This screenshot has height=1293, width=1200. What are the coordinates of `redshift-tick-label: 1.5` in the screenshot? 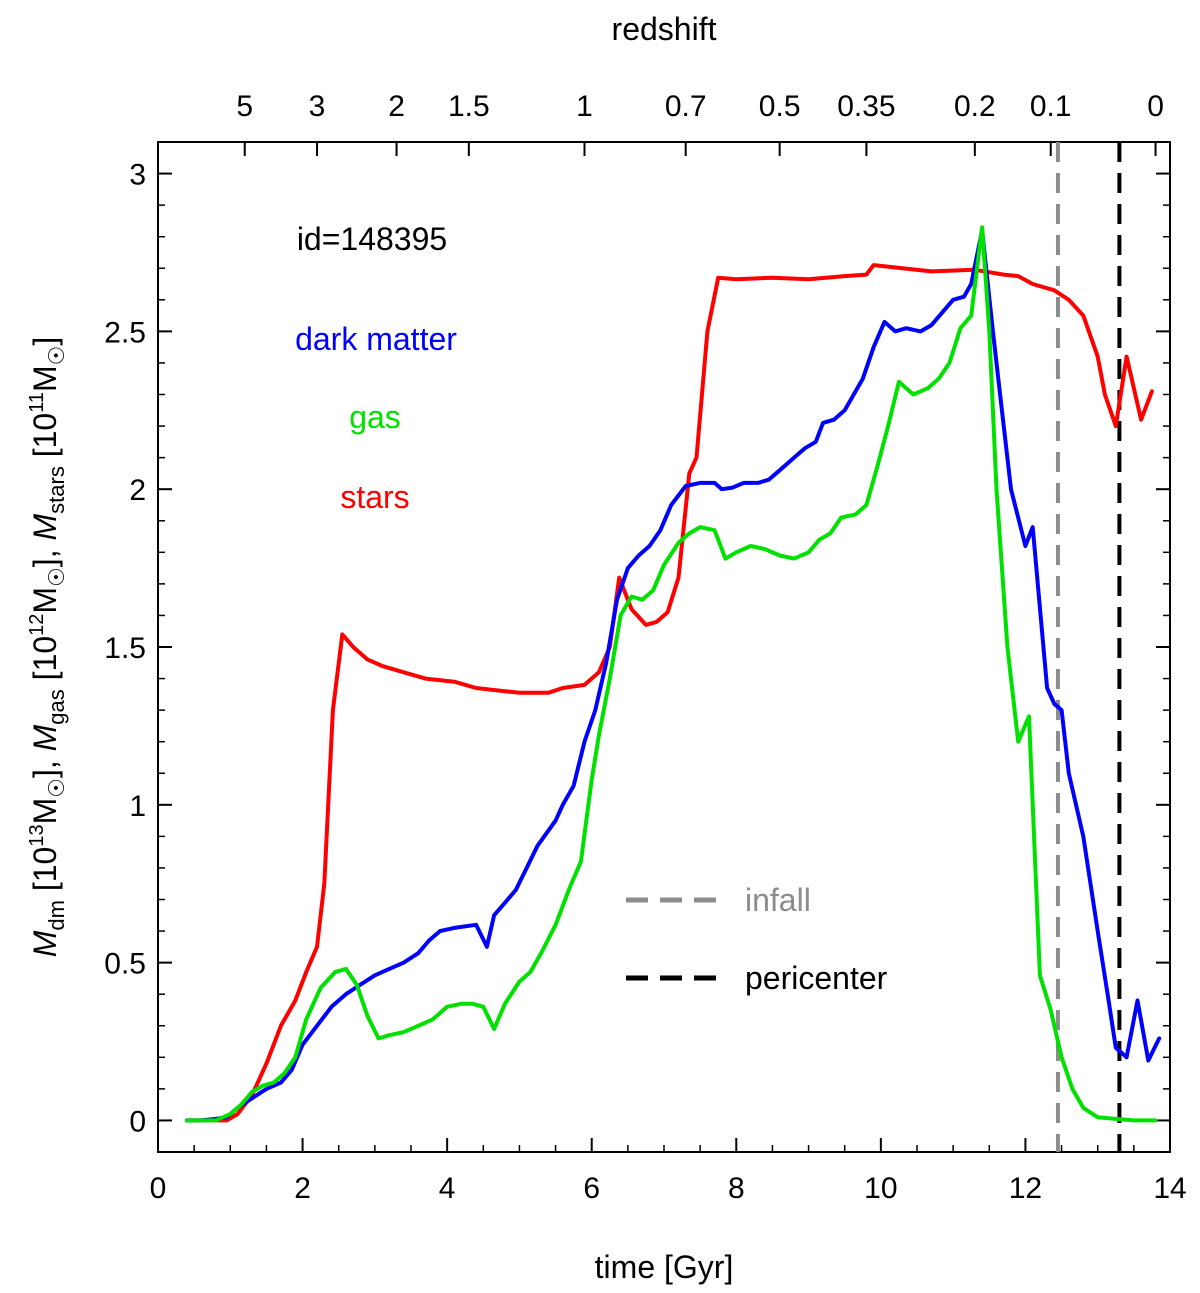 It's located at (469, 106).